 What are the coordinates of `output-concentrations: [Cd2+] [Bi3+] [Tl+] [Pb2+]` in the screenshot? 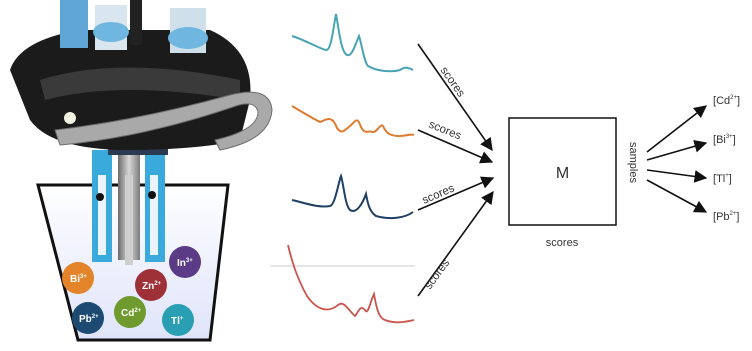 It's located at (726, 159).